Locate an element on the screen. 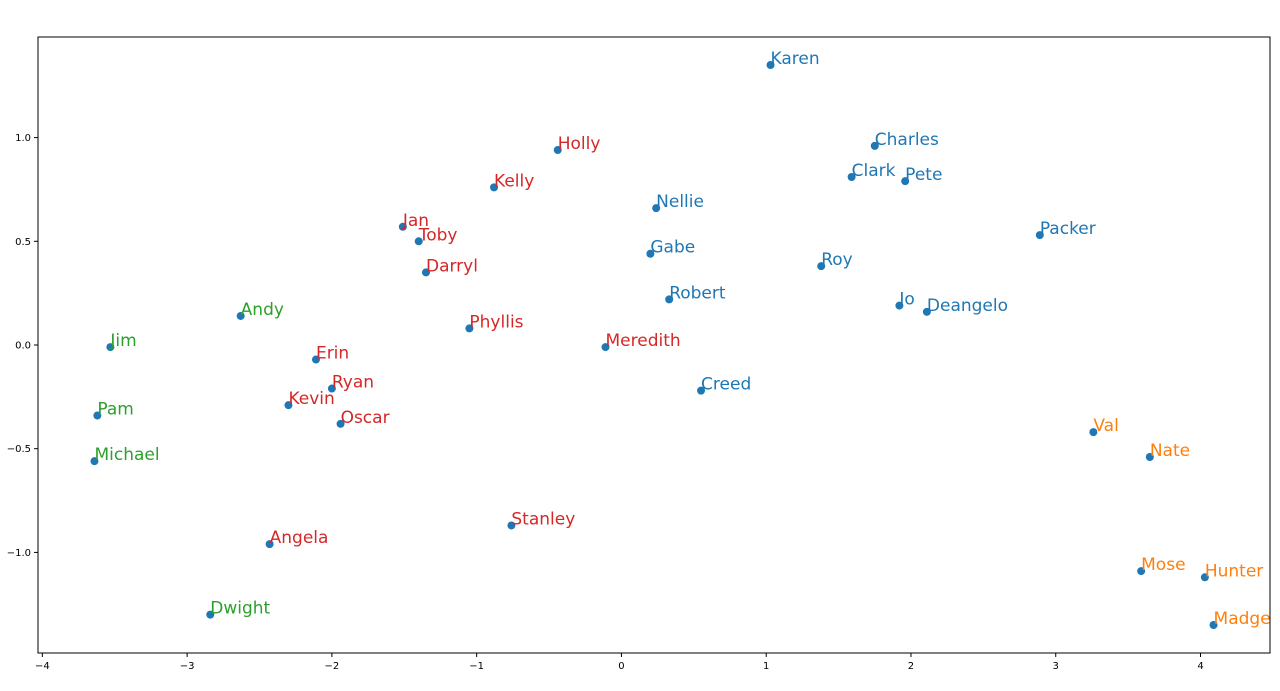 This screenshot has height=691, width=1280. point-label: Nellie is located at coordinates (680, 202).